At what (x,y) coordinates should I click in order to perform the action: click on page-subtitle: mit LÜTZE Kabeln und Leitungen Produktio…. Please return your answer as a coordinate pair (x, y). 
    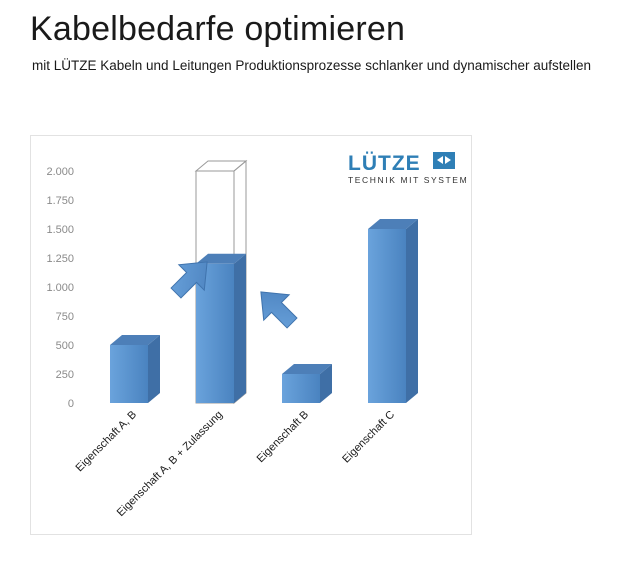
    Looking at the image, I should click on (312, 65).